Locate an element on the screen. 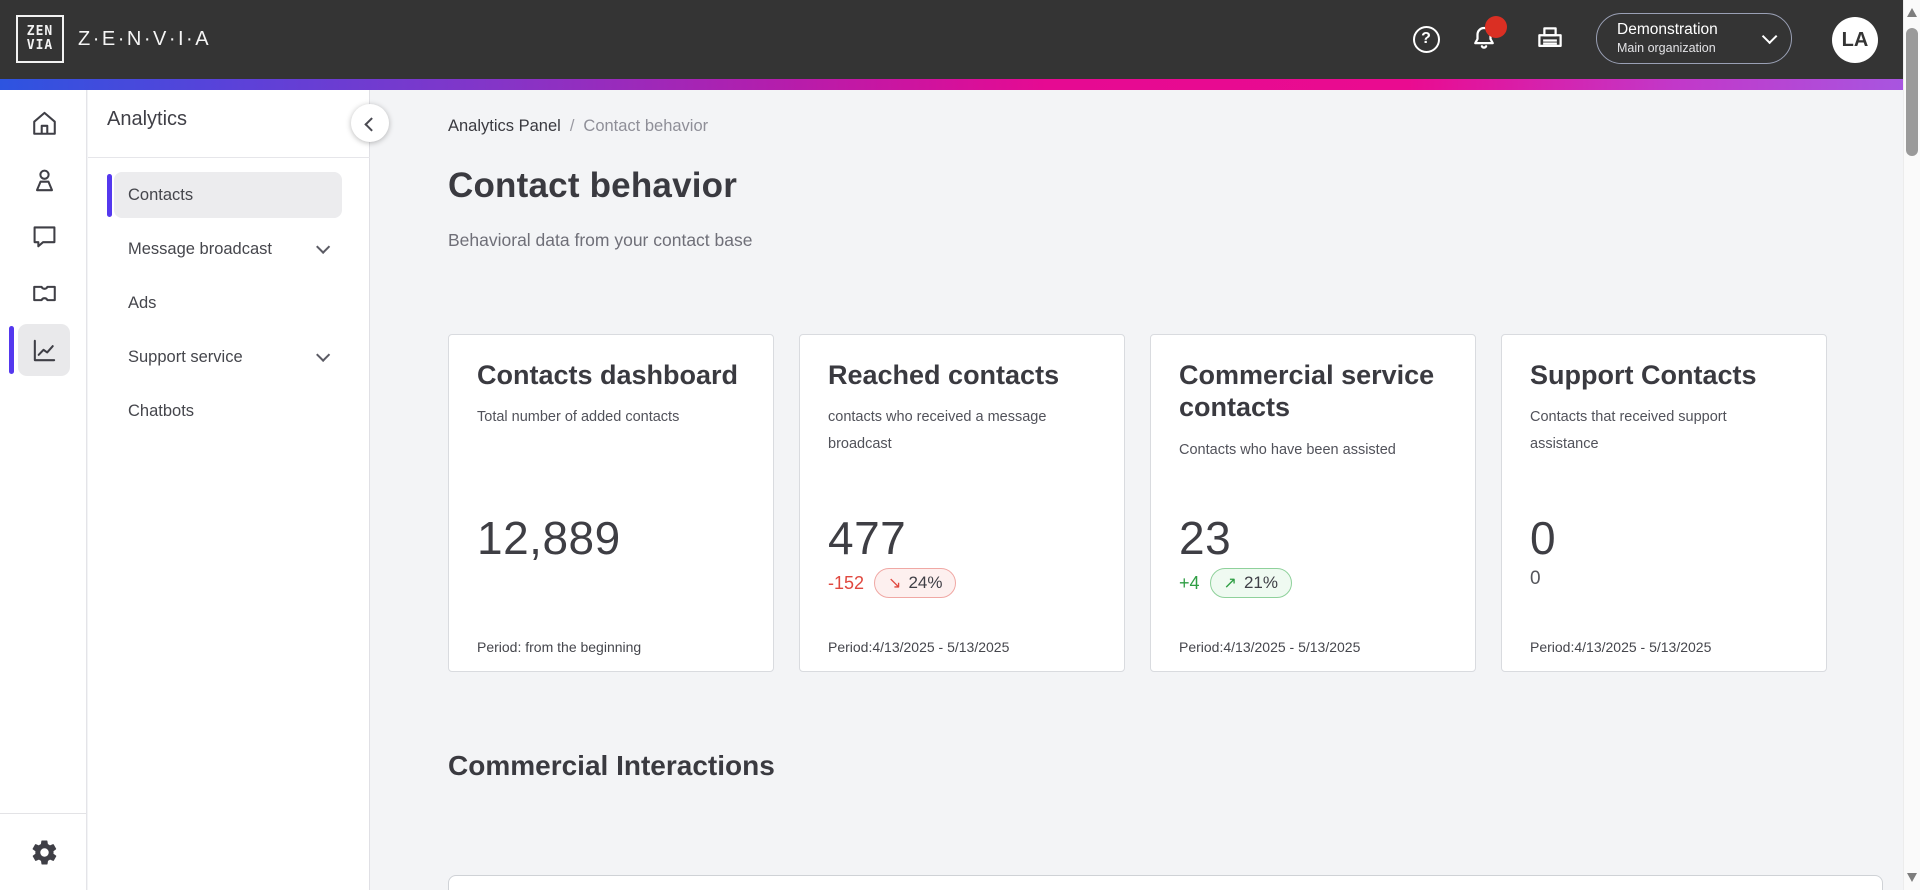 Image resolution: width=1920 pixels, height=890 pixels. zenvia-brand: ZEN VIA Z·E·N·V·I·A is located at coordinates (113, 39).